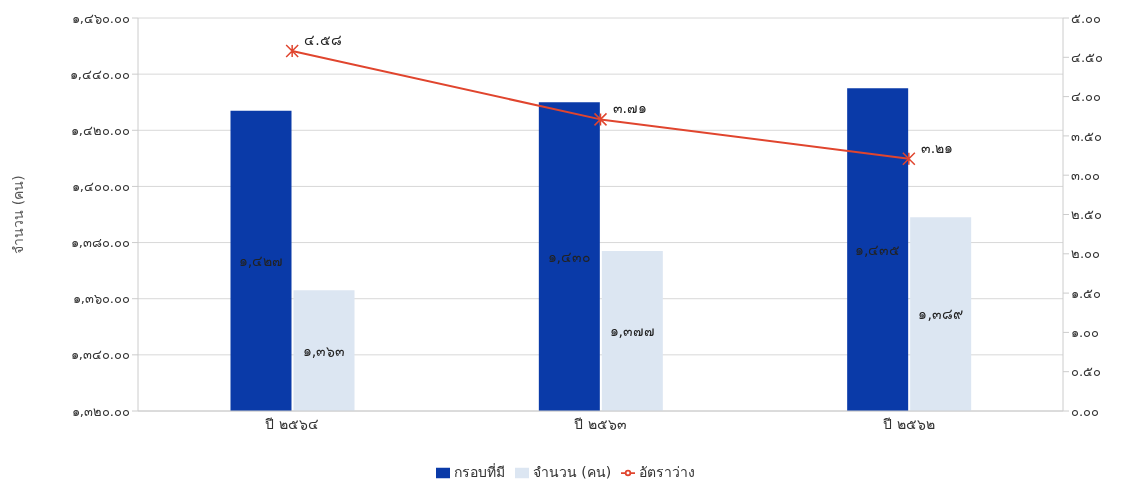 This screenshot has width=1141, height=501. Describe the element at coordinates (632, 330) in the screenshot. I see `data-label: ๑,๓๗๗` at that location.